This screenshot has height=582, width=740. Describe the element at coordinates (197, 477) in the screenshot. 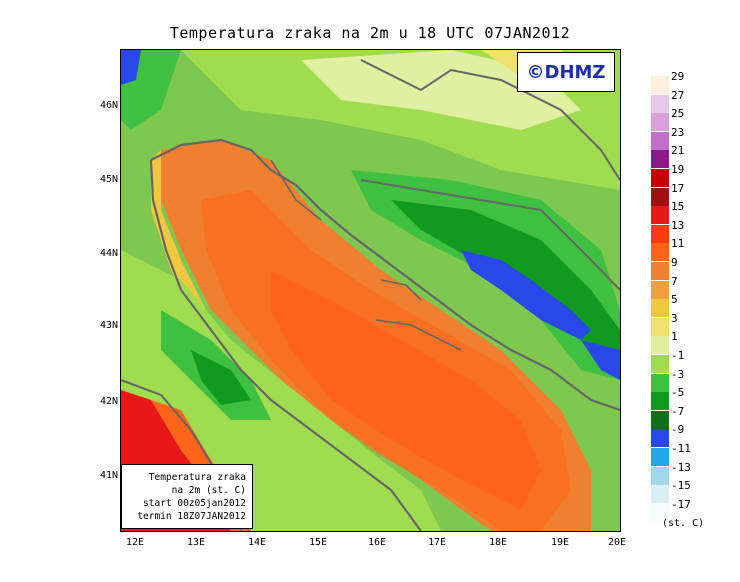

I see `info-line: Temperatura zraka` at that location.